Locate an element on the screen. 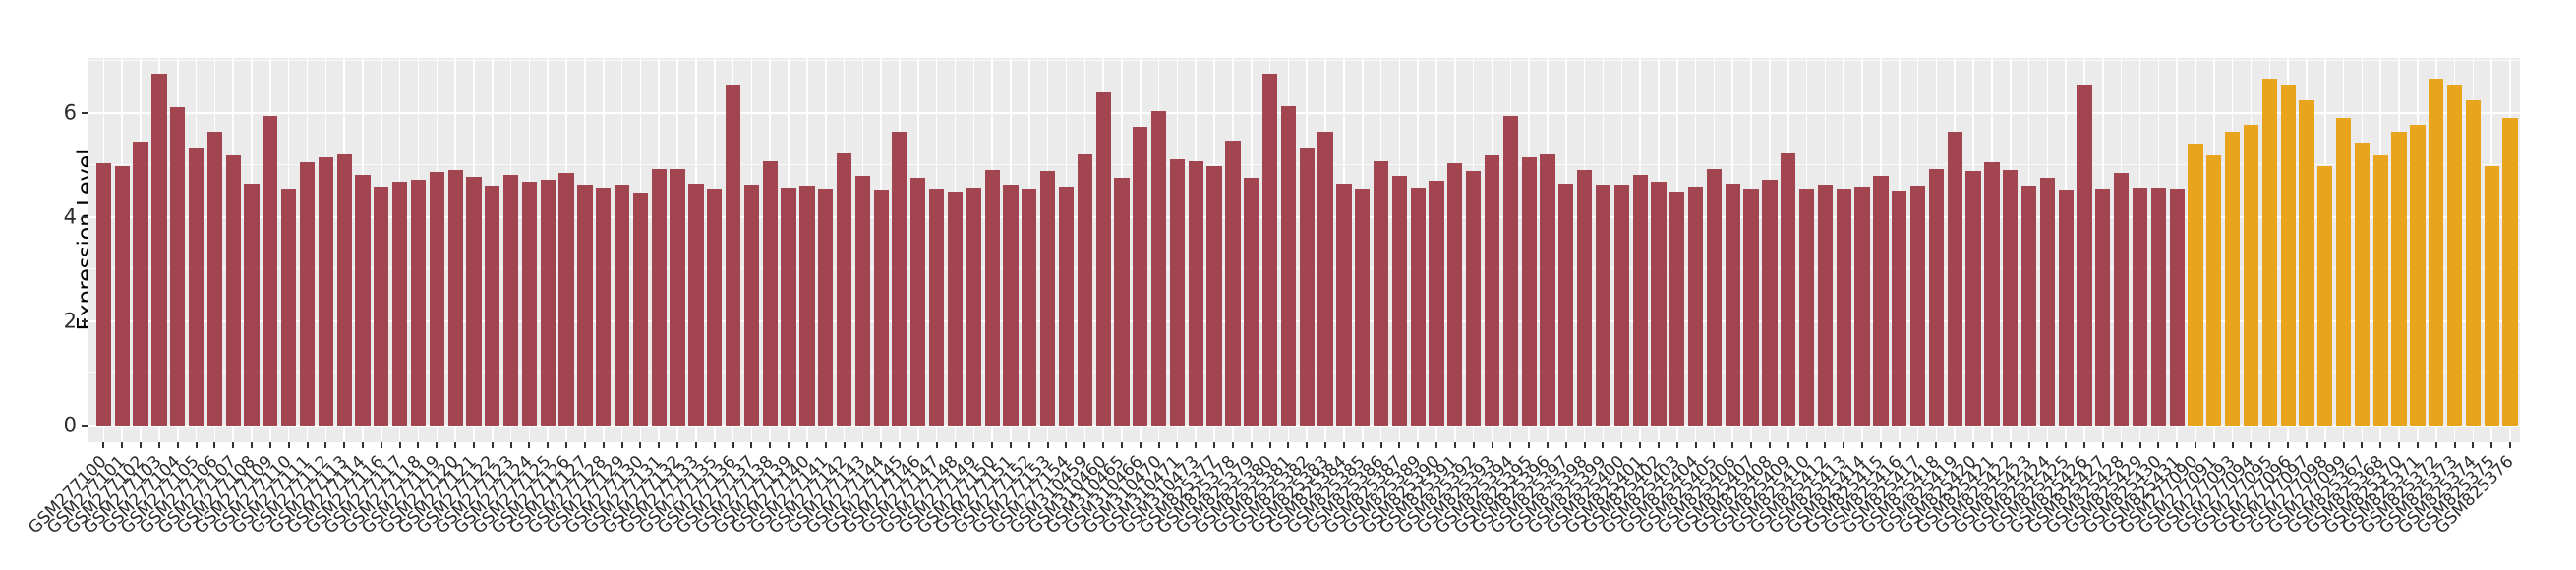 This screenshot has width=2576, height=570. bar-slot: GSM825418 is located at coordinates (1901, 298).